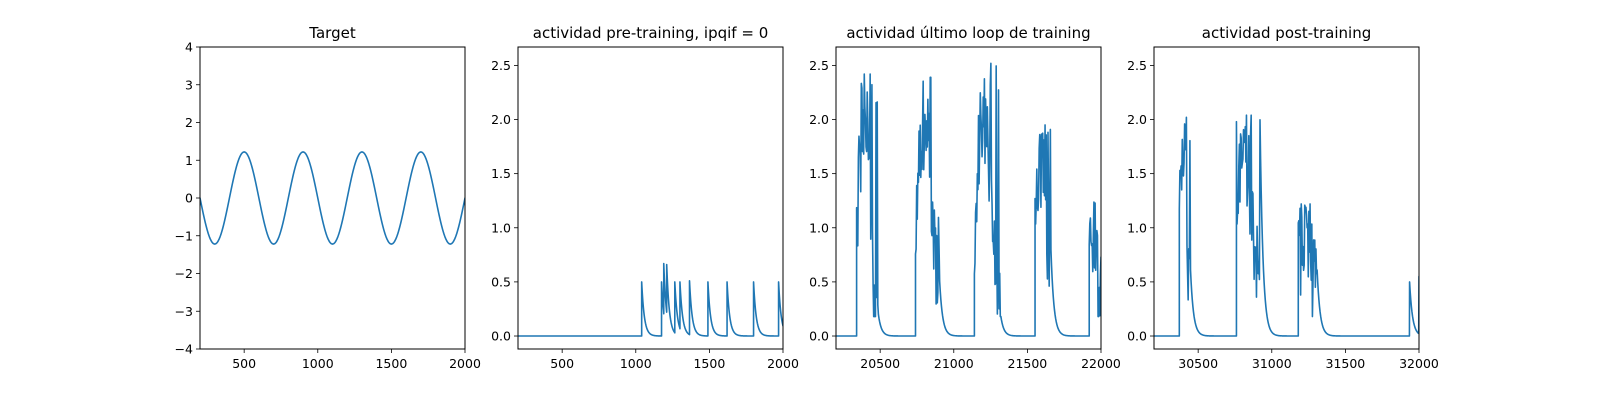 This screenshot has height=400, width=1600. Describe the element at coordinates (1028, 363) in the screenshot. I see `x-tick-label: 21500` at that location.